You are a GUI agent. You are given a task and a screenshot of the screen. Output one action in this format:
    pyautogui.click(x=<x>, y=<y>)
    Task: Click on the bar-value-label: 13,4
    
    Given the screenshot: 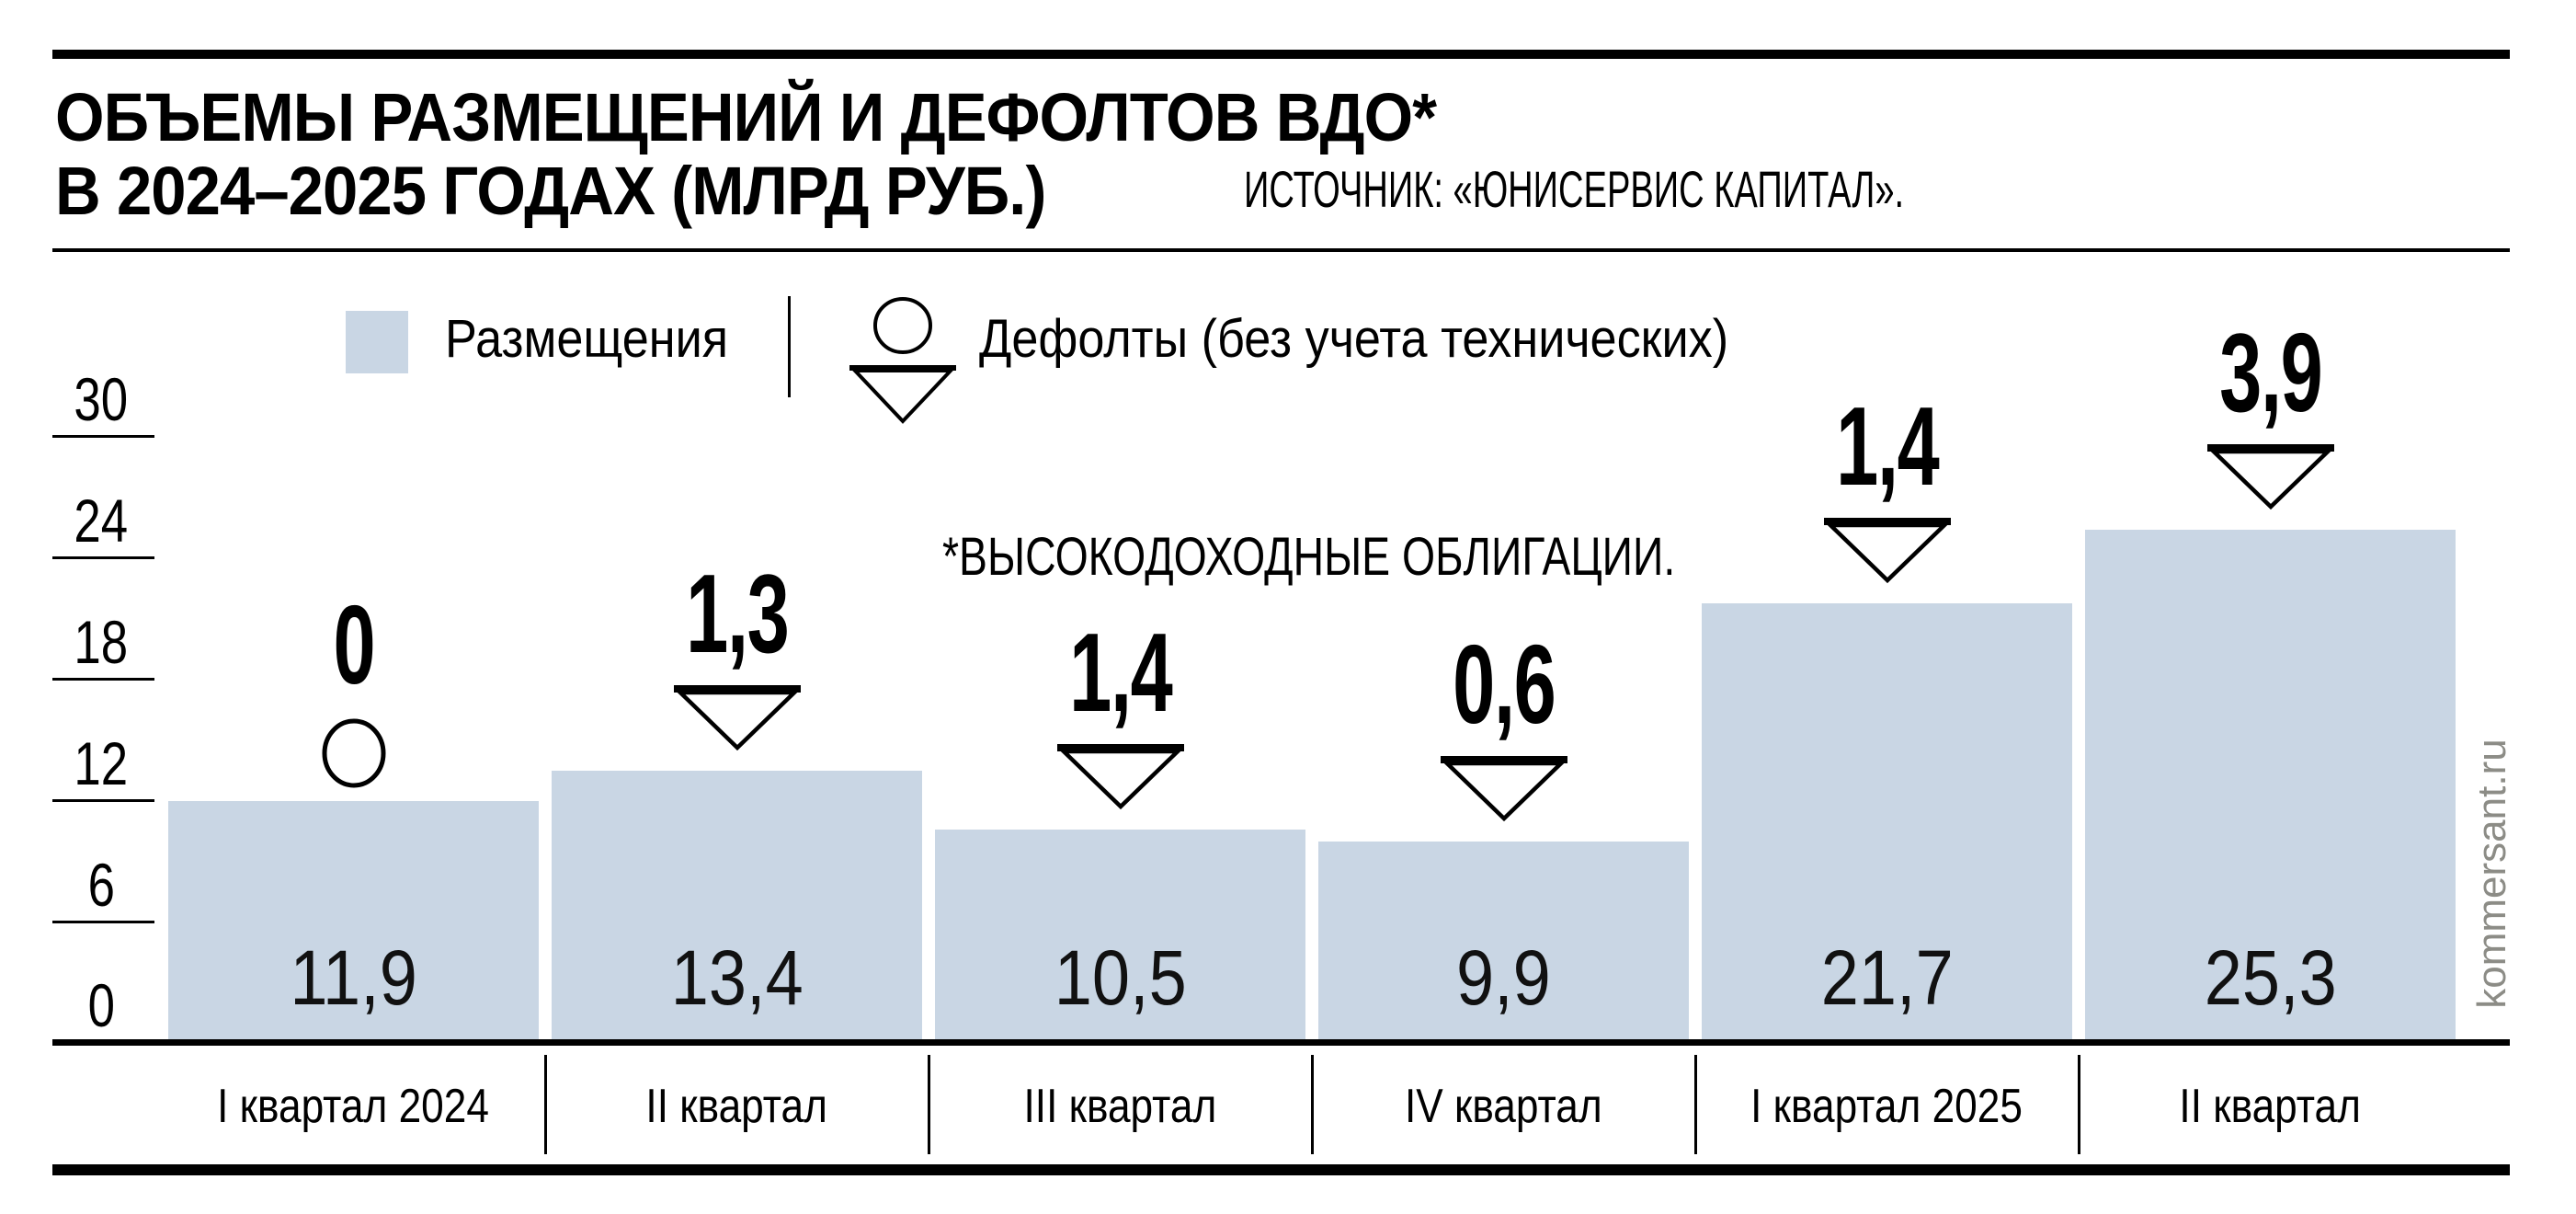 What is the action you would take?
    pyautogui.click(x=737, y=977)
    